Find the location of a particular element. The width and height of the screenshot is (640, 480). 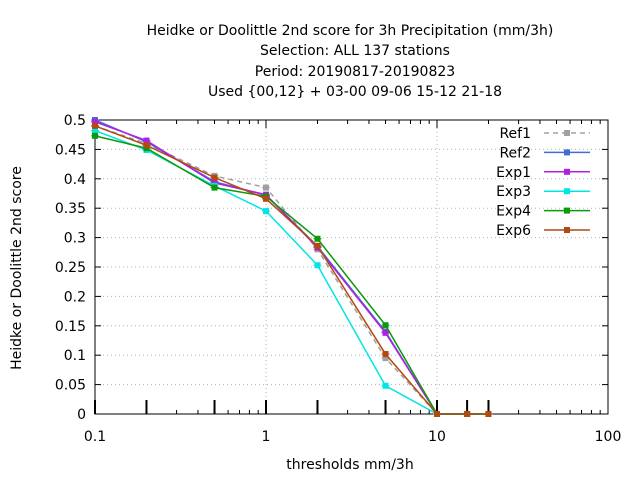

legend-label-ref2: Ref2 is located at coordinates (515, 153).